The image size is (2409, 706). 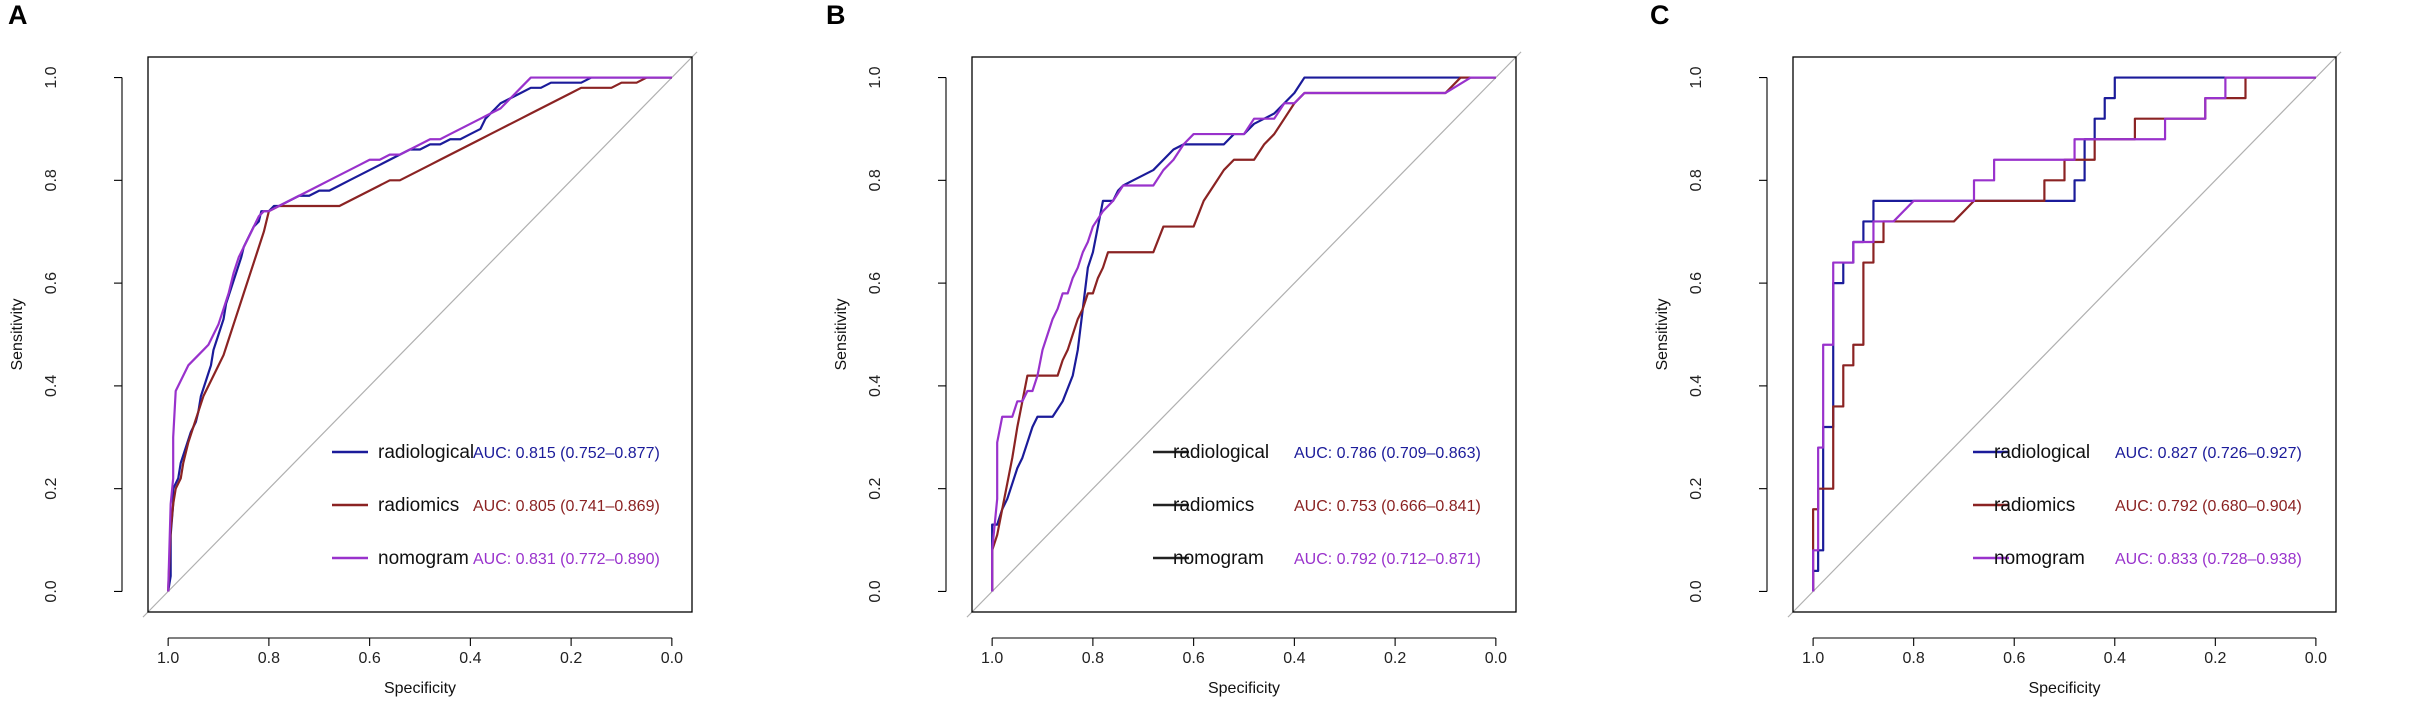 What do you see at coordinates (2208, 453) in the screenshot?
I see `auc-label-radiological: AUC: 0.827 (0.726–0.927)` at bounding box center [2208, 453].